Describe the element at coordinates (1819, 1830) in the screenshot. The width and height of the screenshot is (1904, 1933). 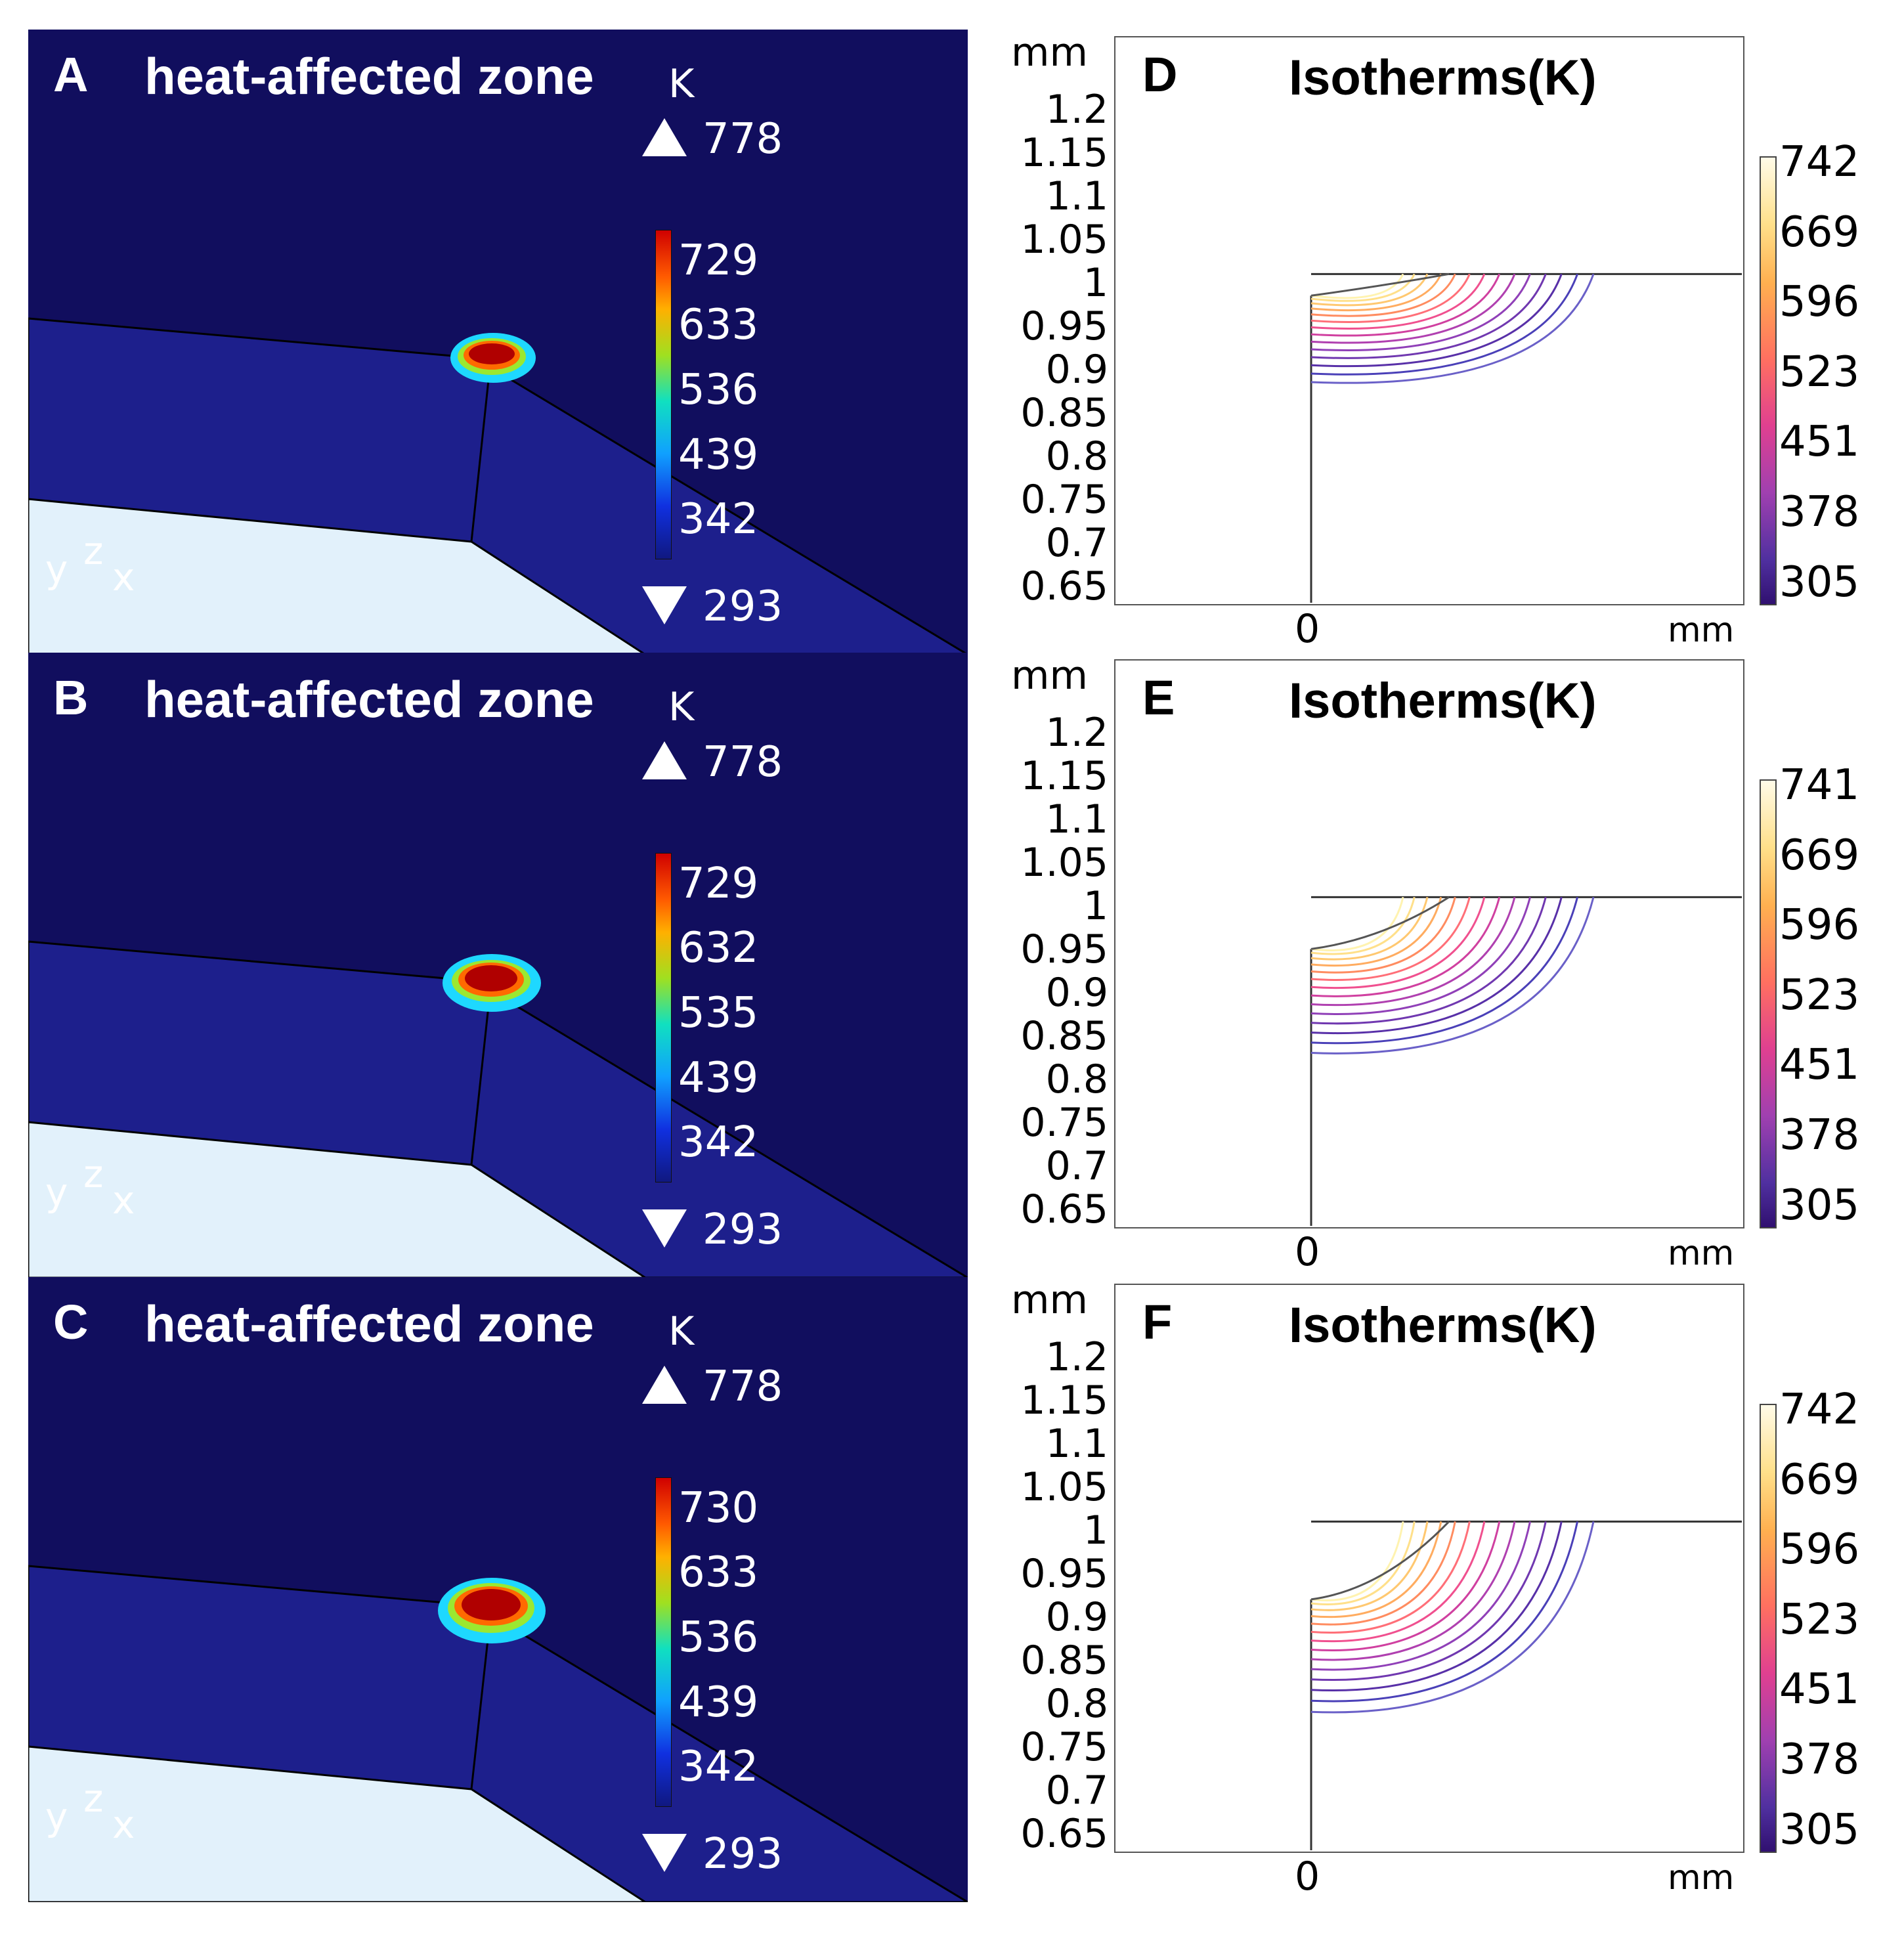
I see `colorbar-tick: 305` at that location.